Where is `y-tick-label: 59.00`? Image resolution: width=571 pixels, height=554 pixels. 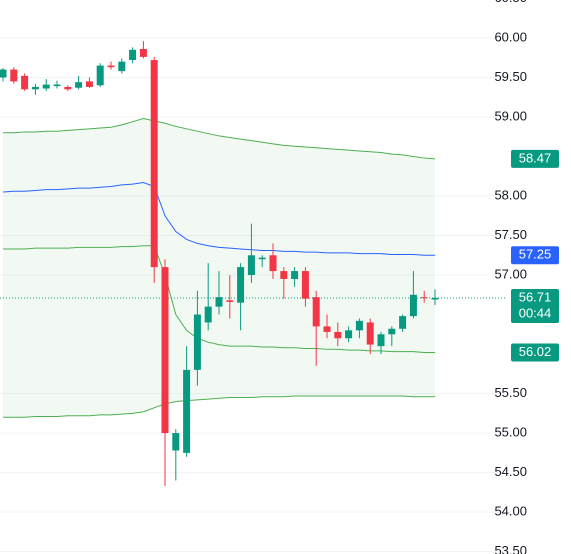 y-tick-label: 59.00 is located at coordinates (510, 115).